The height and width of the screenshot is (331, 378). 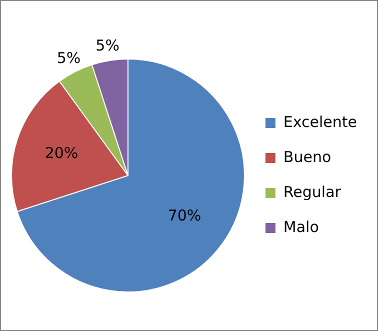 What do you see at coordinates (61, 153) in the screenshot?
I see `data-label: 20%` at bounding box center [61, 153].